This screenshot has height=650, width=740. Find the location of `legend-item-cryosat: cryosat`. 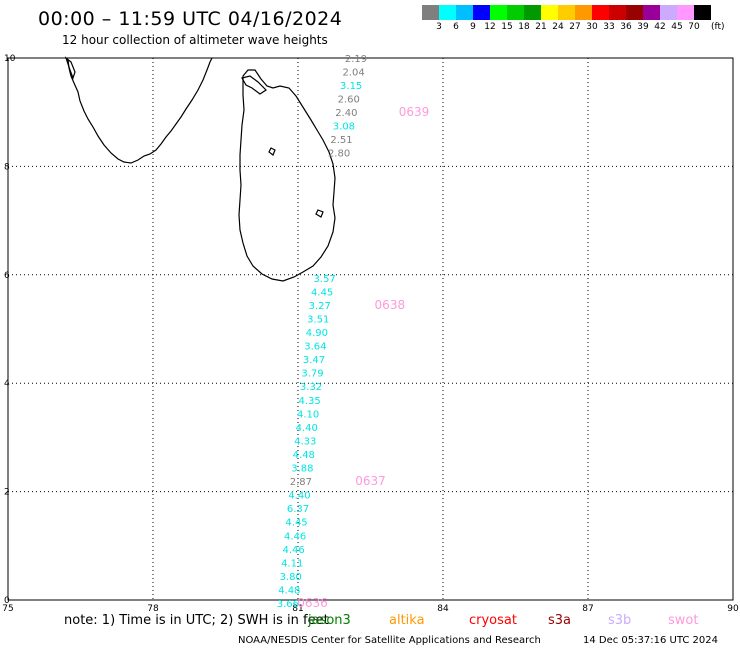

legend-item-cryosat: cryosat is located at coordinates (493, 620).